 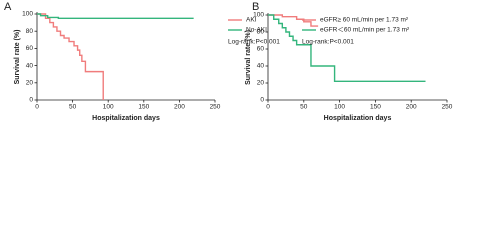 I want to click on panel-label: B, so click(x=255, y=7).